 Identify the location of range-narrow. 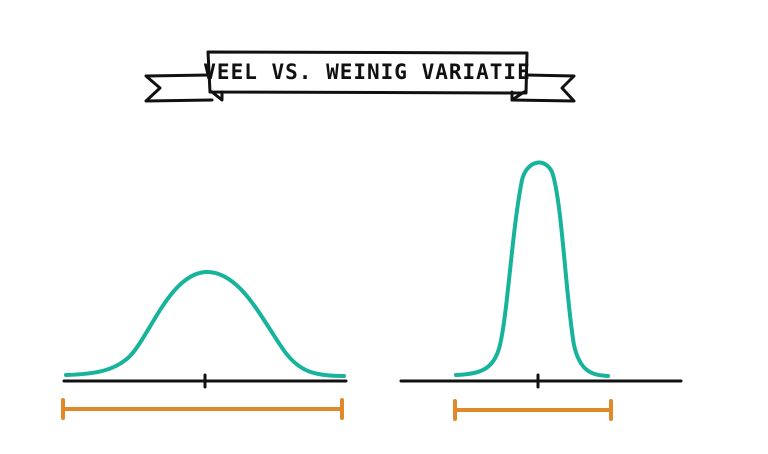
(533, 410).